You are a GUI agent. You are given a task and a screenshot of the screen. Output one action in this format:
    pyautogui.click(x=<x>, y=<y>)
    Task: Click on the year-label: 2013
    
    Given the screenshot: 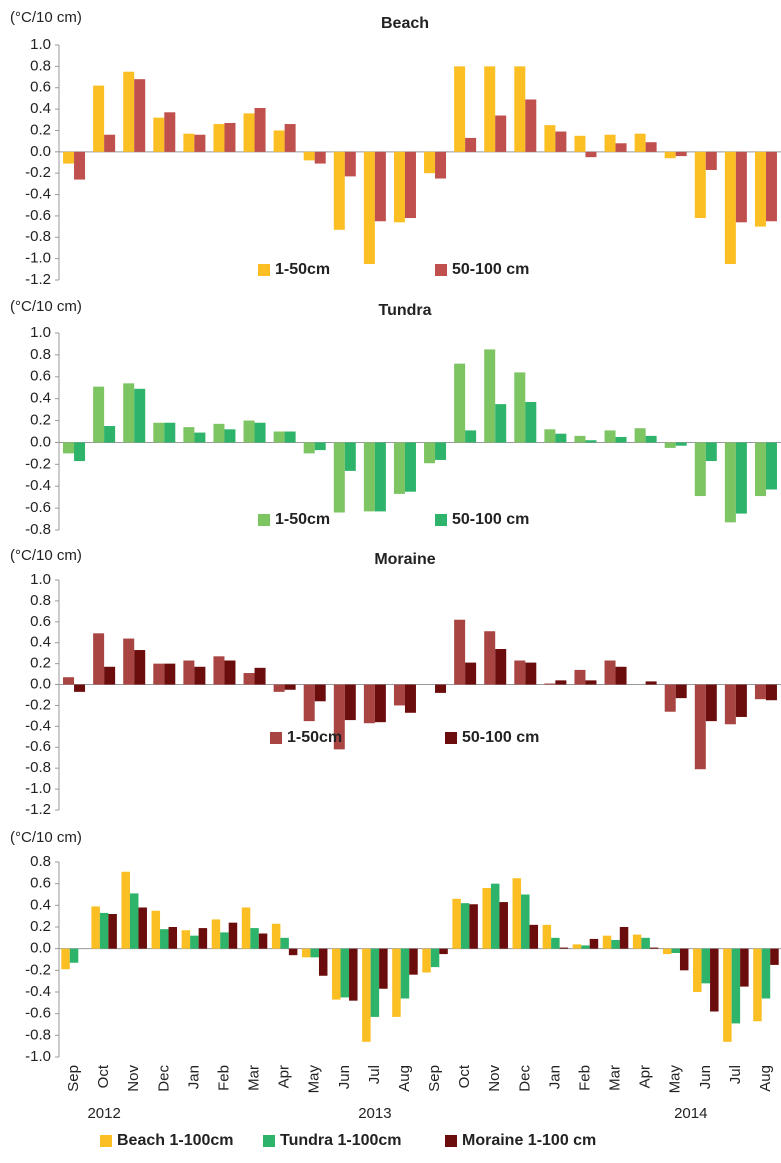 What is the action you would take?
    pyautogui.click(x=374, y=1113)
    